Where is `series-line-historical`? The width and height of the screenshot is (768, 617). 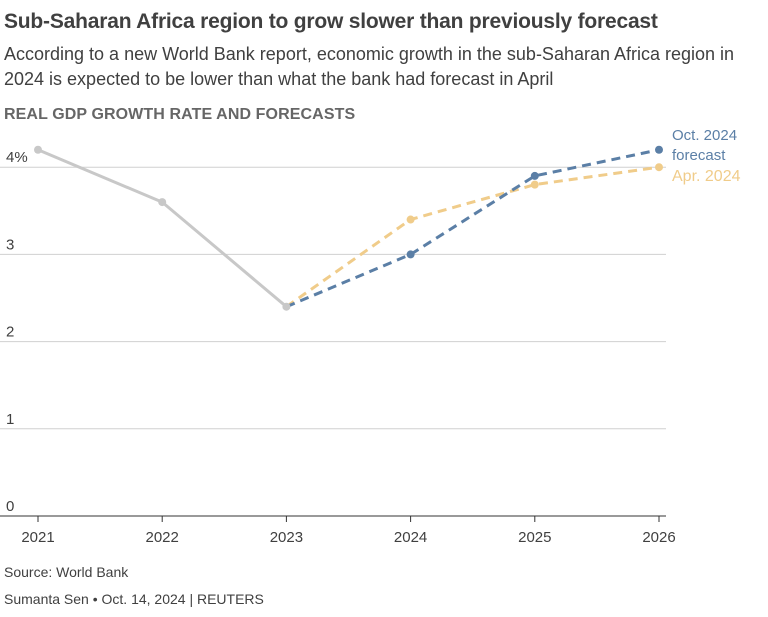 series-line-historical is located at coordinates (162, 228).